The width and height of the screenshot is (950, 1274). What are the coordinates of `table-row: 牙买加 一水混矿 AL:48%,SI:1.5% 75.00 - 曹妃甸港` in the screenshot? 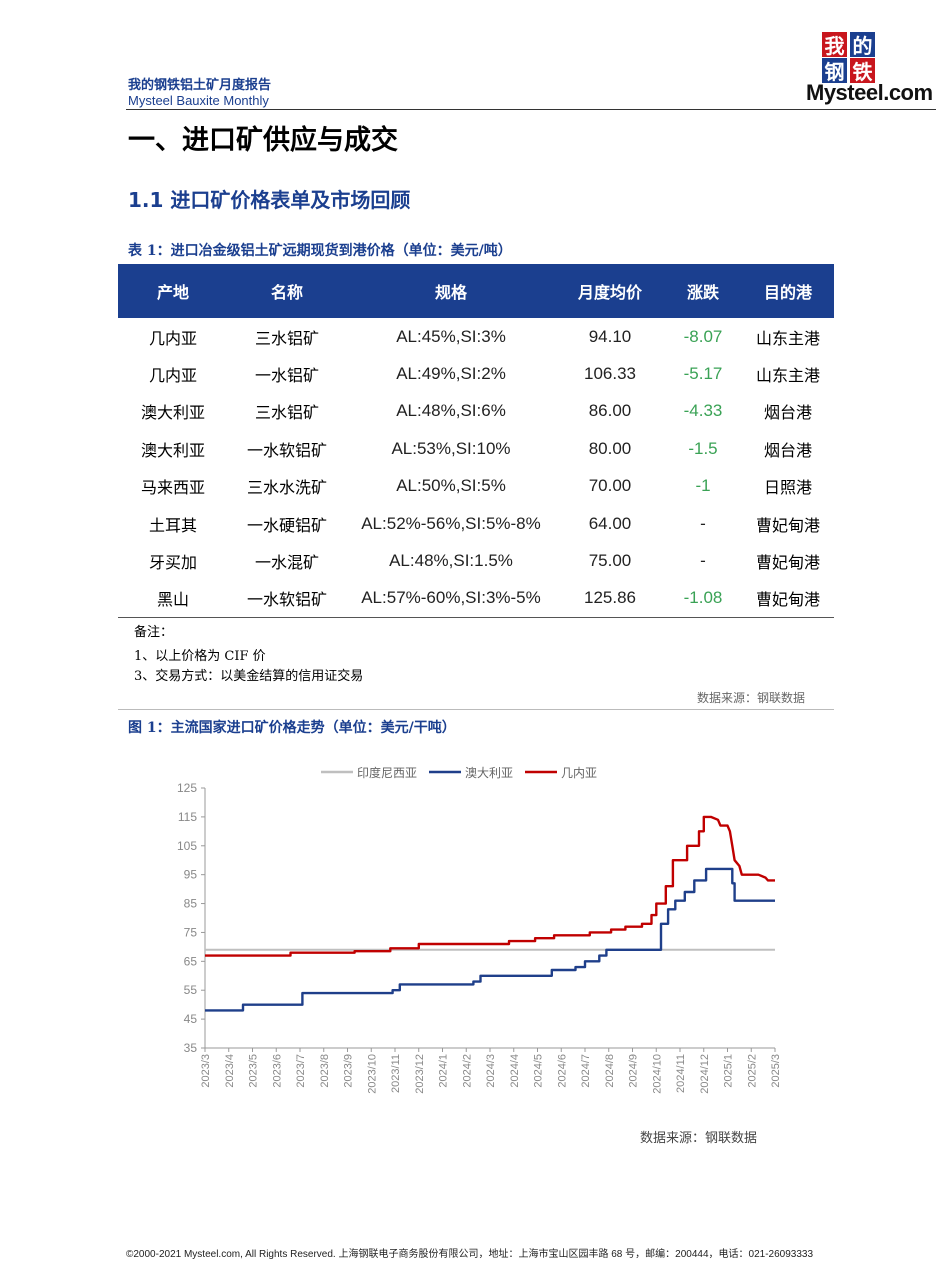 It's located at (476, 560).